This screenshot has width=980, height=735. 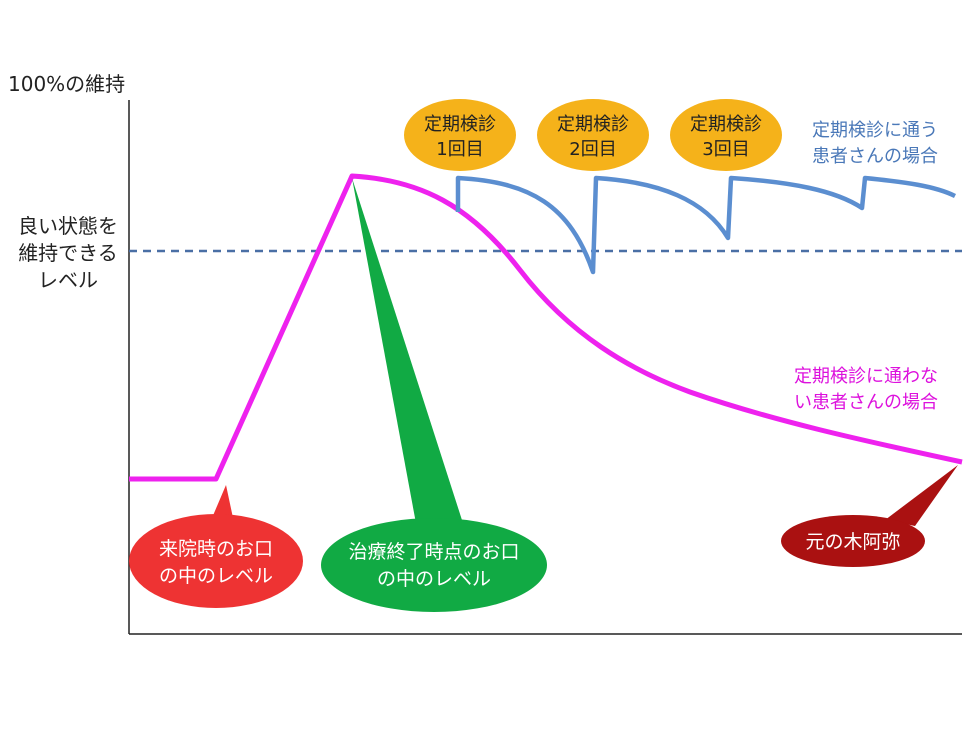 What do you see at coordinates (68, 226) in the screenshot?
I see `threshold-label-line-1: 良い状態を` at bounding box center [68, 226].